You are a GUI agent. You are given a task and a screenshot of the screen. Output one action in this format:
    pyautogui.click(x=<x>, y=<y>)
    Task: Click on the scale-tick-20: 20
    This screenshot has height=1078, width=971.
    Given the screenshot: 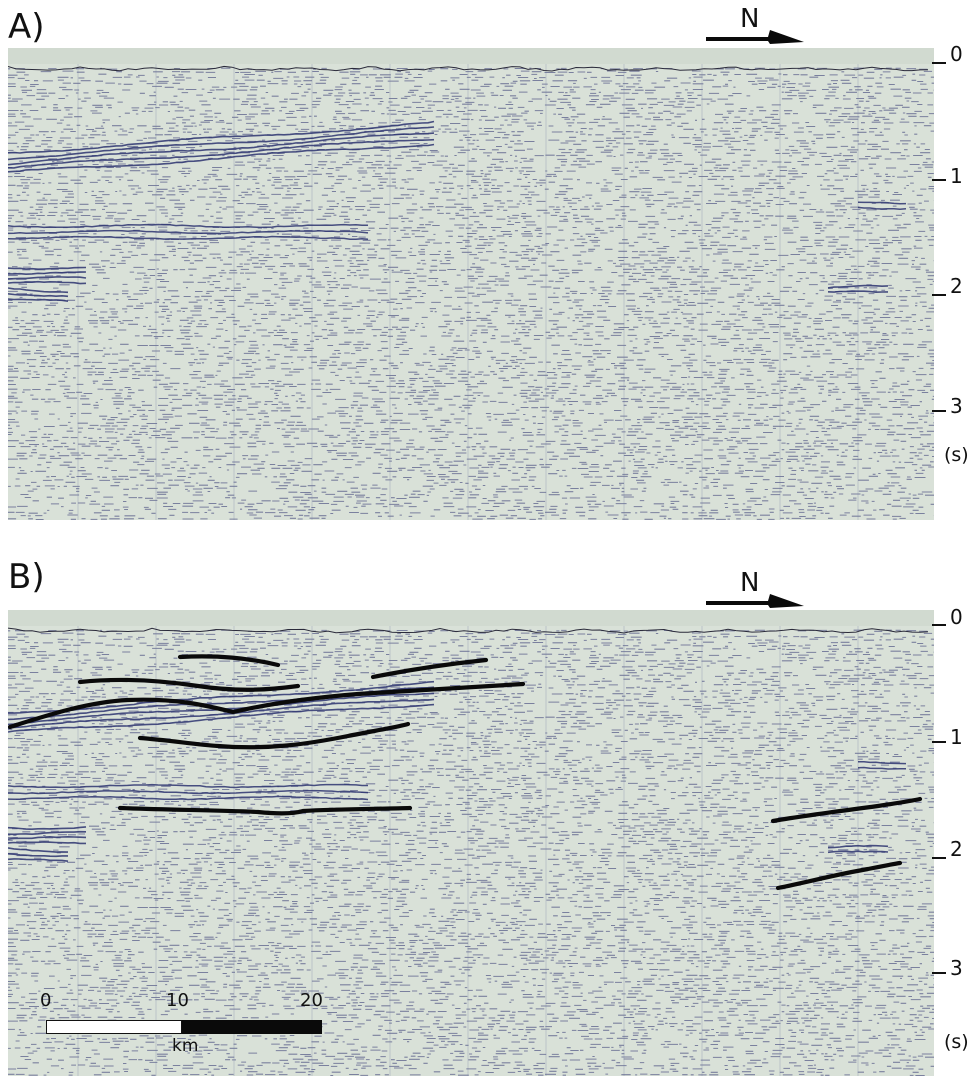 What is the action you would take?
    pyautogui.click(x=311, y=1000)
    